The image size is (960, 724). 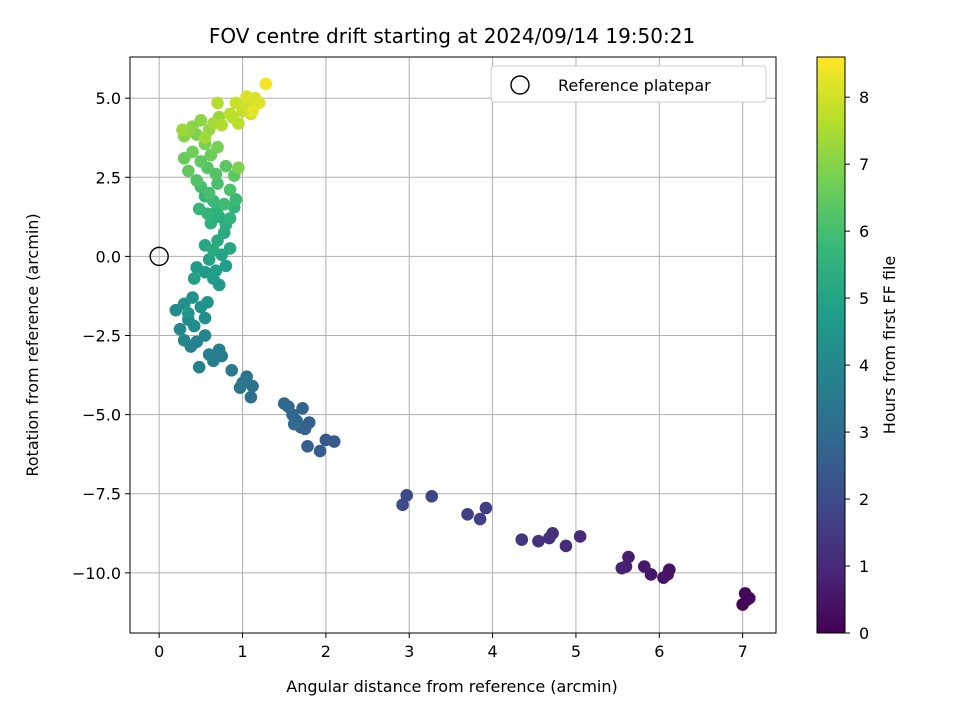 What do you see at coordinates (864, 164) in the screenshot?
I see `colorbar-tick-label: 7` at bounding box center [864, 164].